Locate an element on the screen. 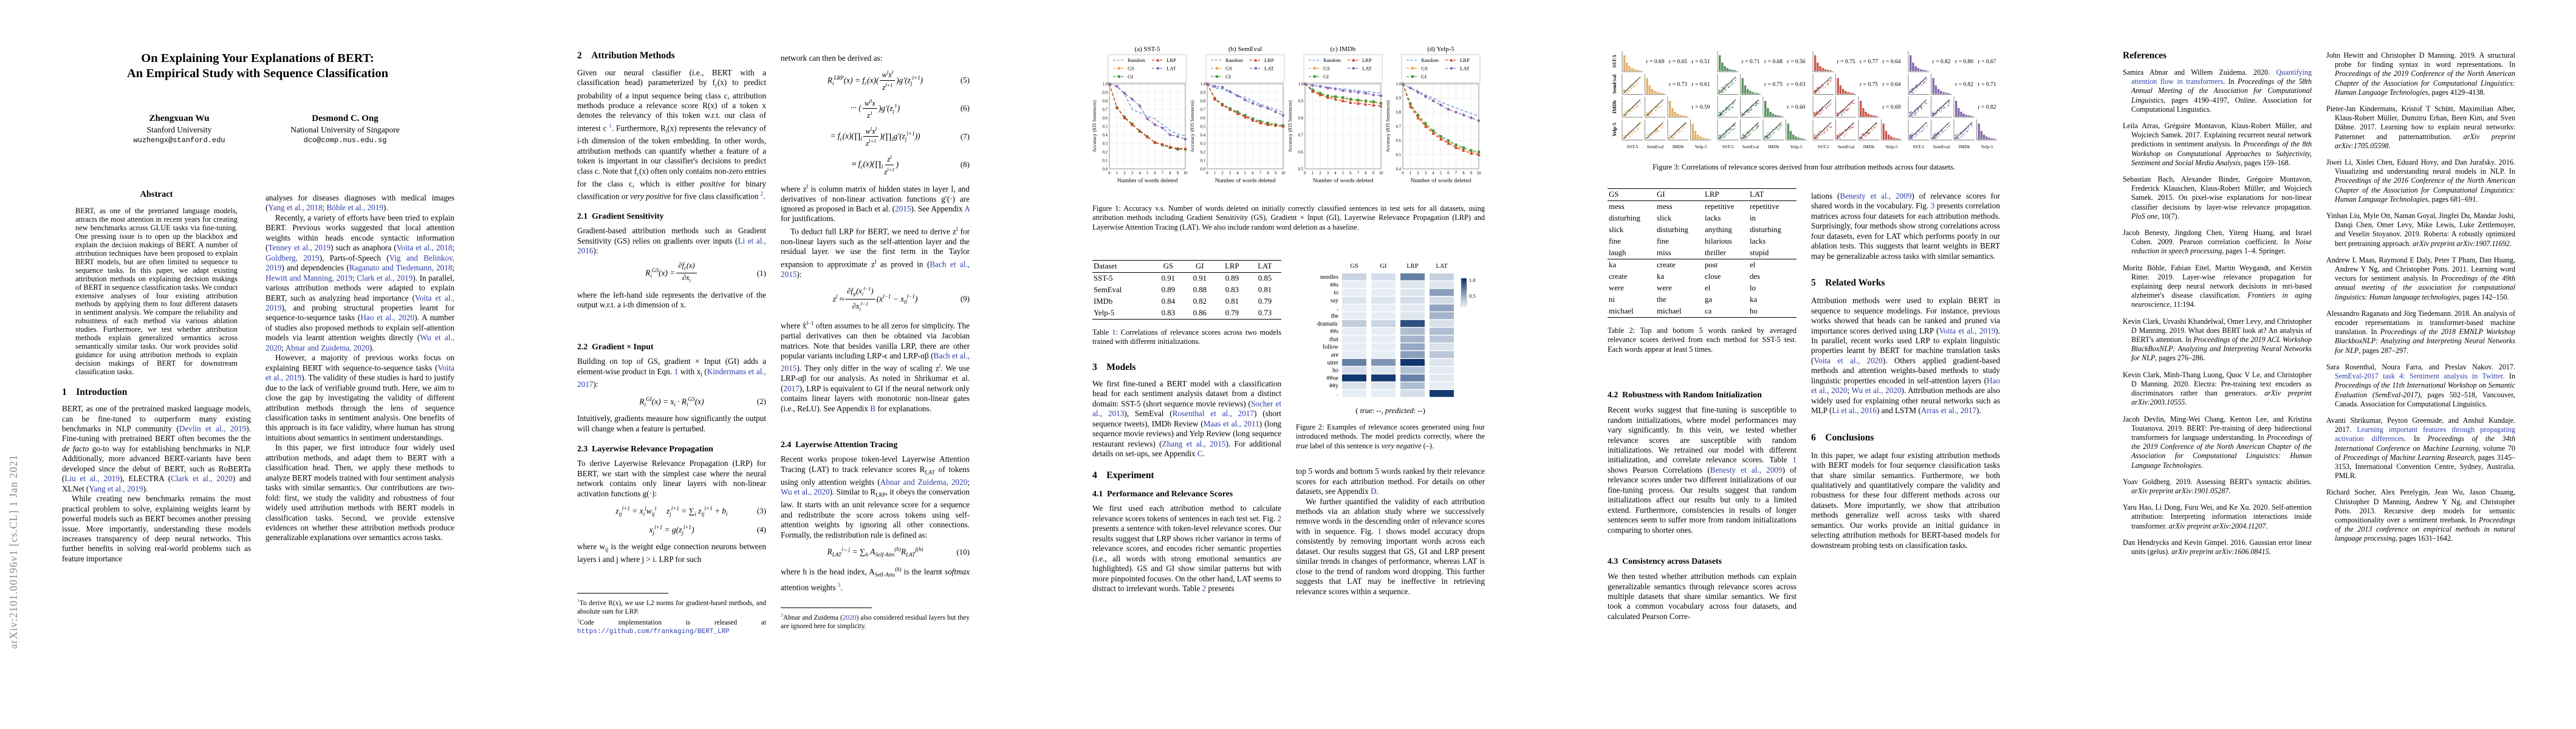 Image resolution: width=2576 pixels, height=729 pixels. citation-link: Raganato and Tiedemann, 2018 is located at coordinates (401, 268).